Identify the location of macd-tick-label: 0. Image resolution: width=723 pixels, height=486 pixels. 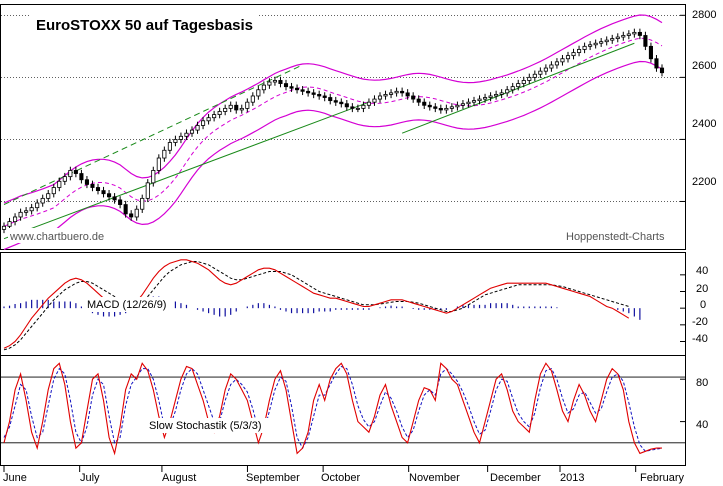
(703, 305).